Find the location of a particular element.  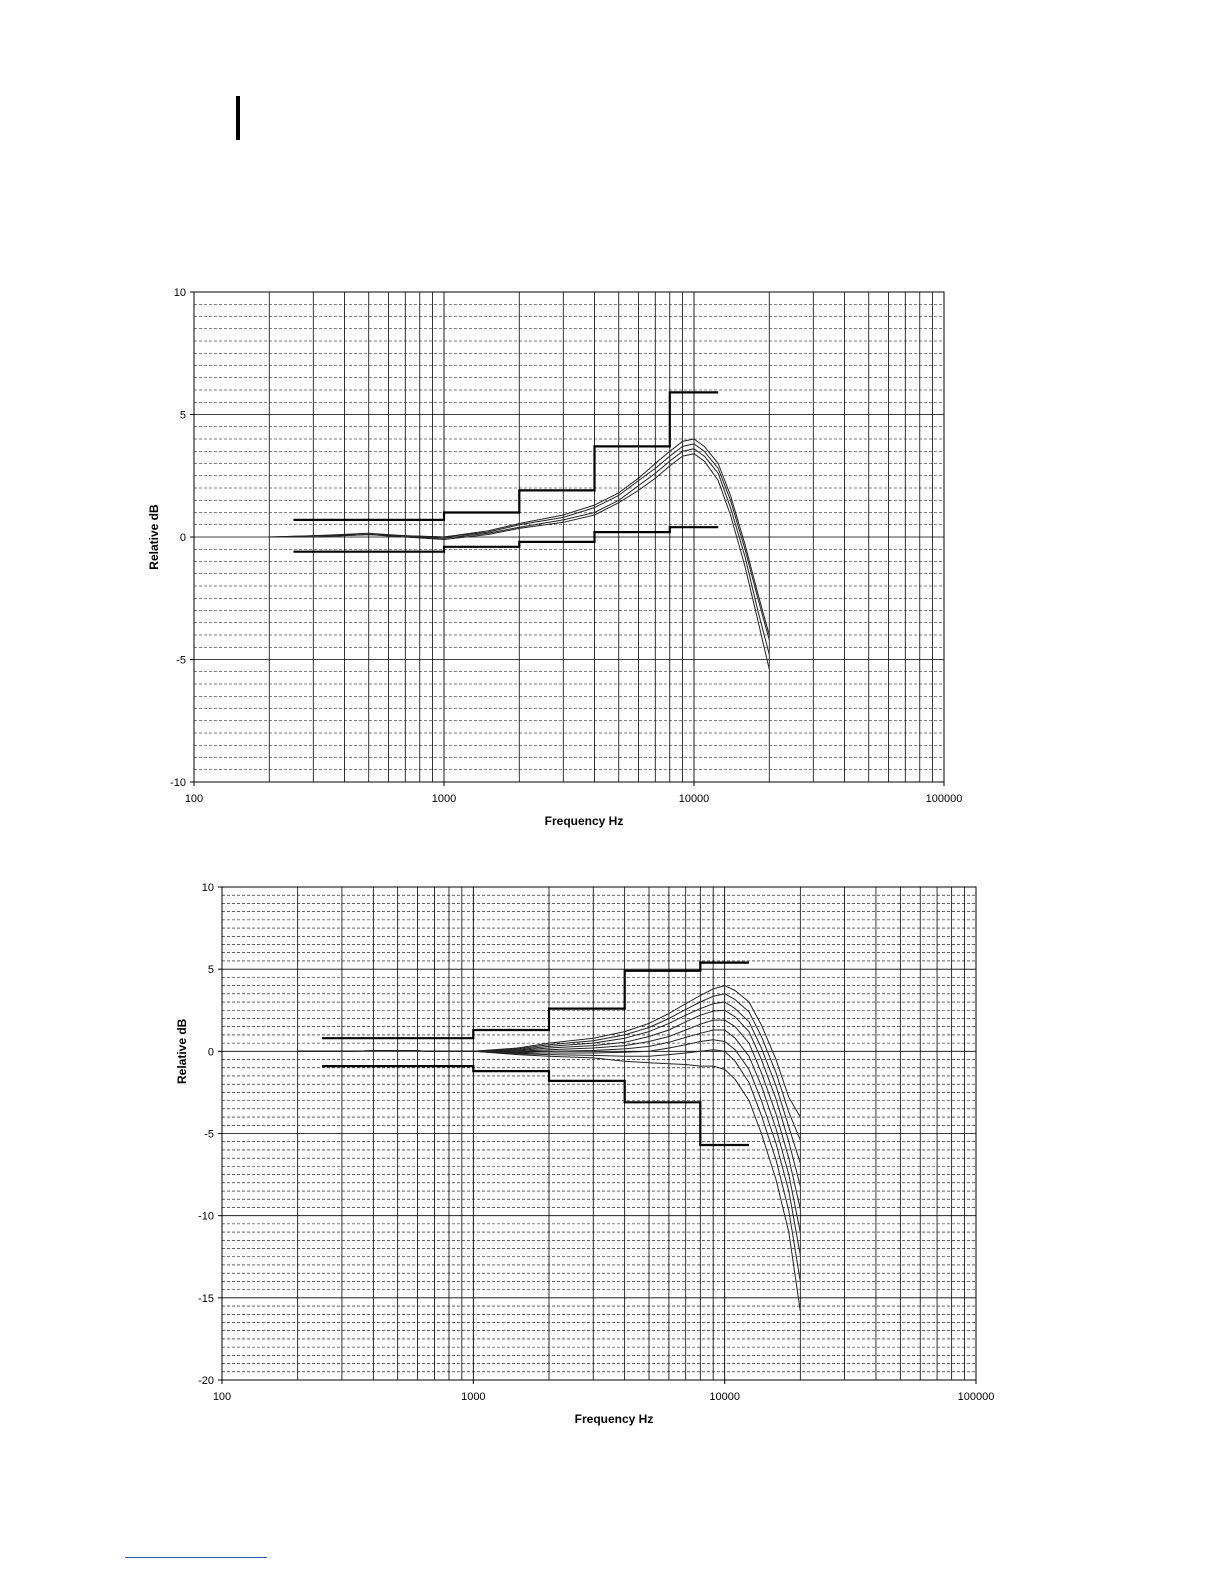

y-tick-label: -15 is located at coordinates (206, 1299).